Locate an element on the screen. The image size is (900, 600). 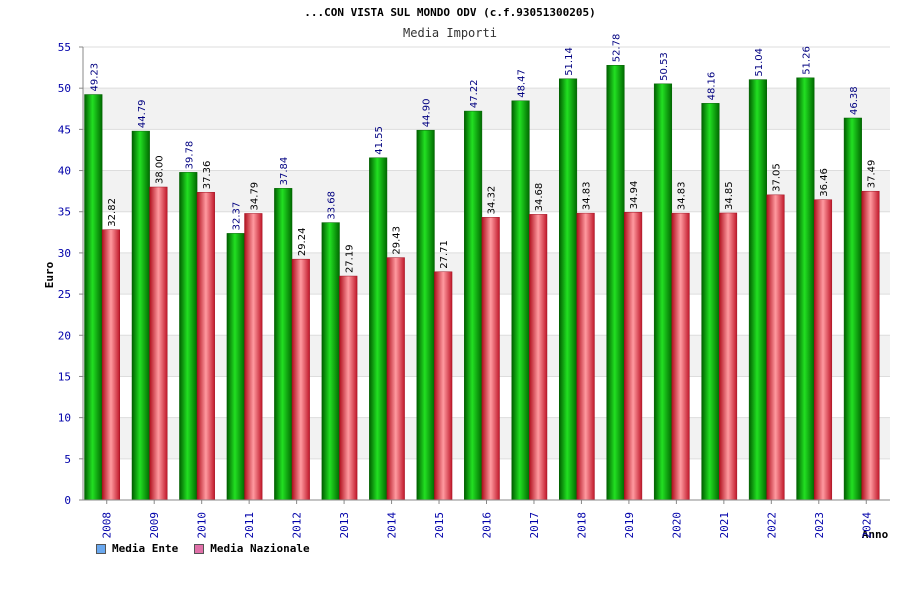
data-label: 29.43 is located at coordinates (397, 240).